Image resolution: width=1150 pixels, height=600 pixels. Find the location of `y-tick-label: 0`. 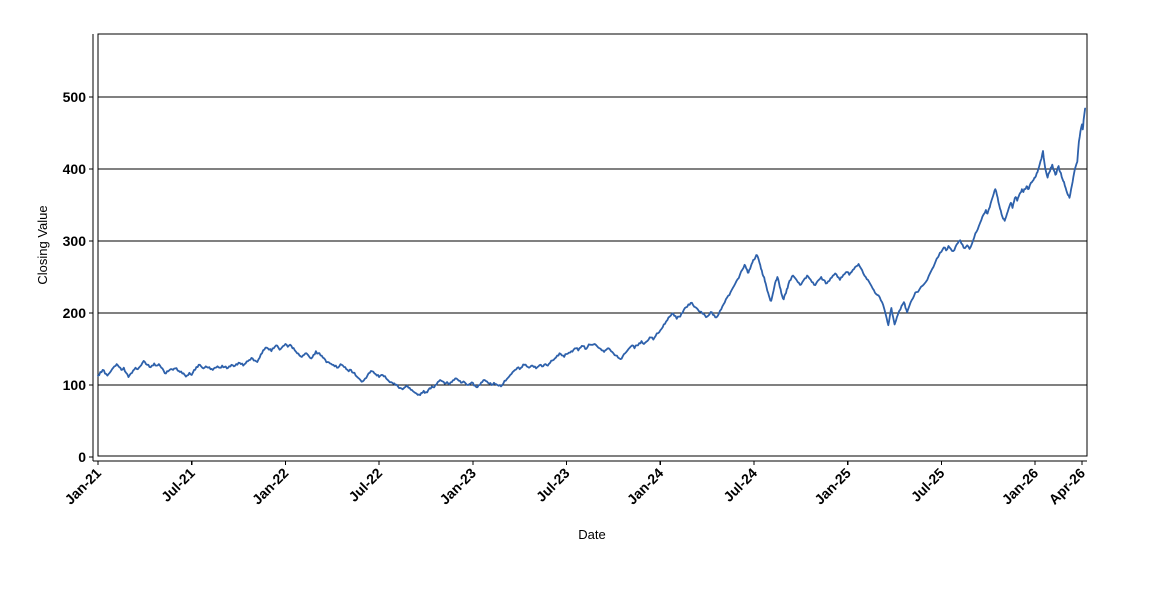

y-tick-label: 0 is located at coordinates (82, 457).